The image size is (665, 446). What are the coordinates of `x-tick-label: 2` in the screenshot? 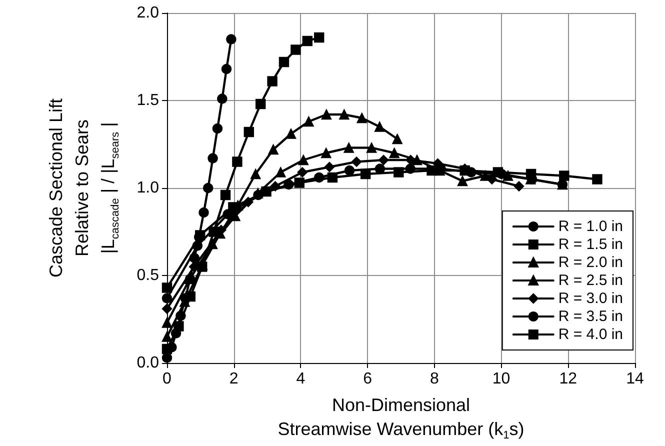 It's located at (233, 379).